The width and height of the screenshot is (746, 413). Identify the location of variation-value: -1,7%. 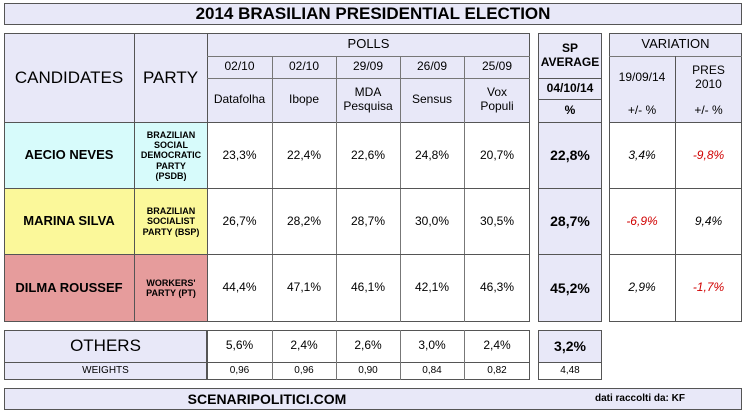
(708, 287).